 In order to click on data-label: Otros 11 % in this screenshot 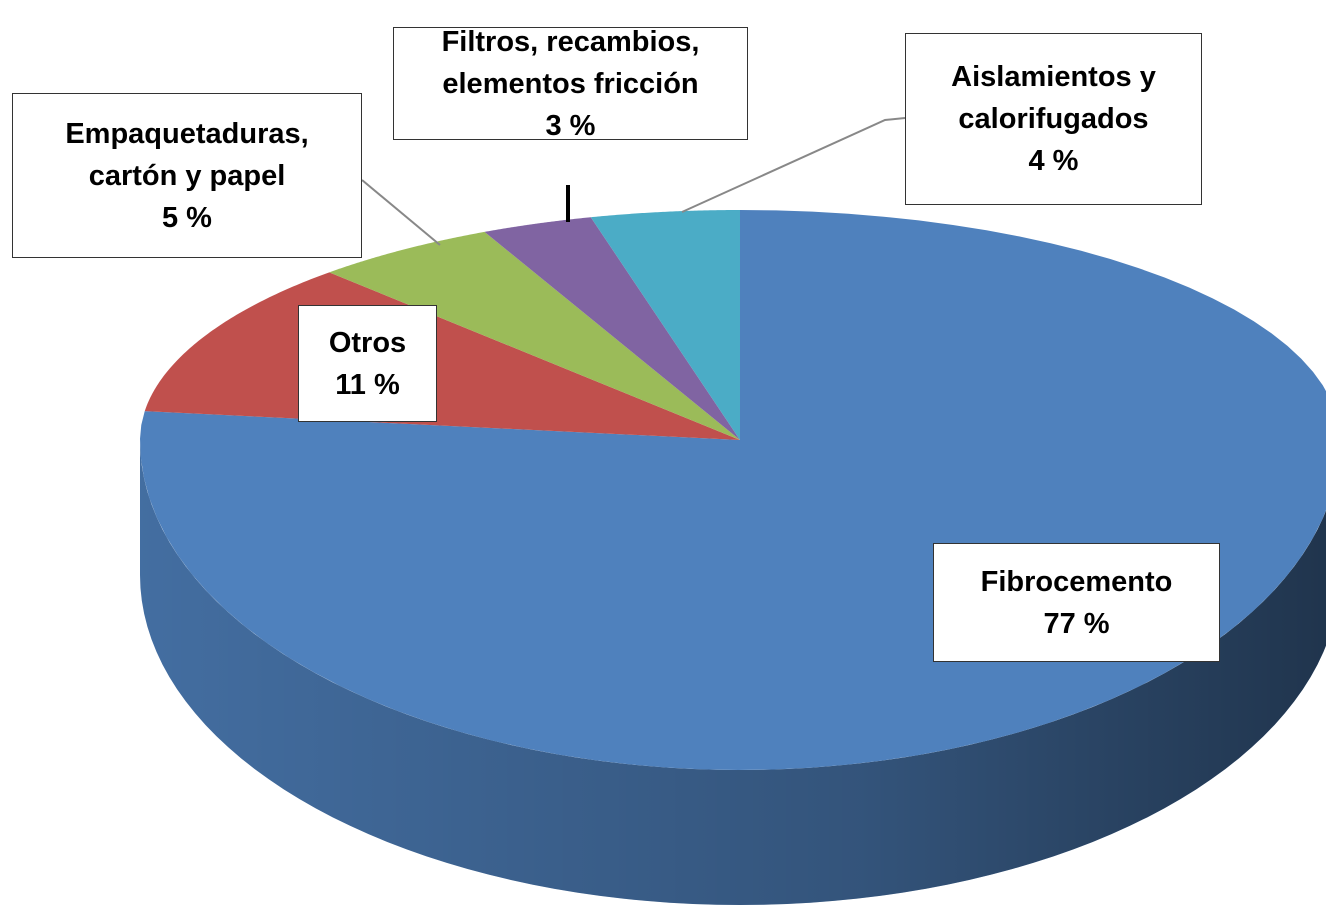, I will do `click(367, 363)`.